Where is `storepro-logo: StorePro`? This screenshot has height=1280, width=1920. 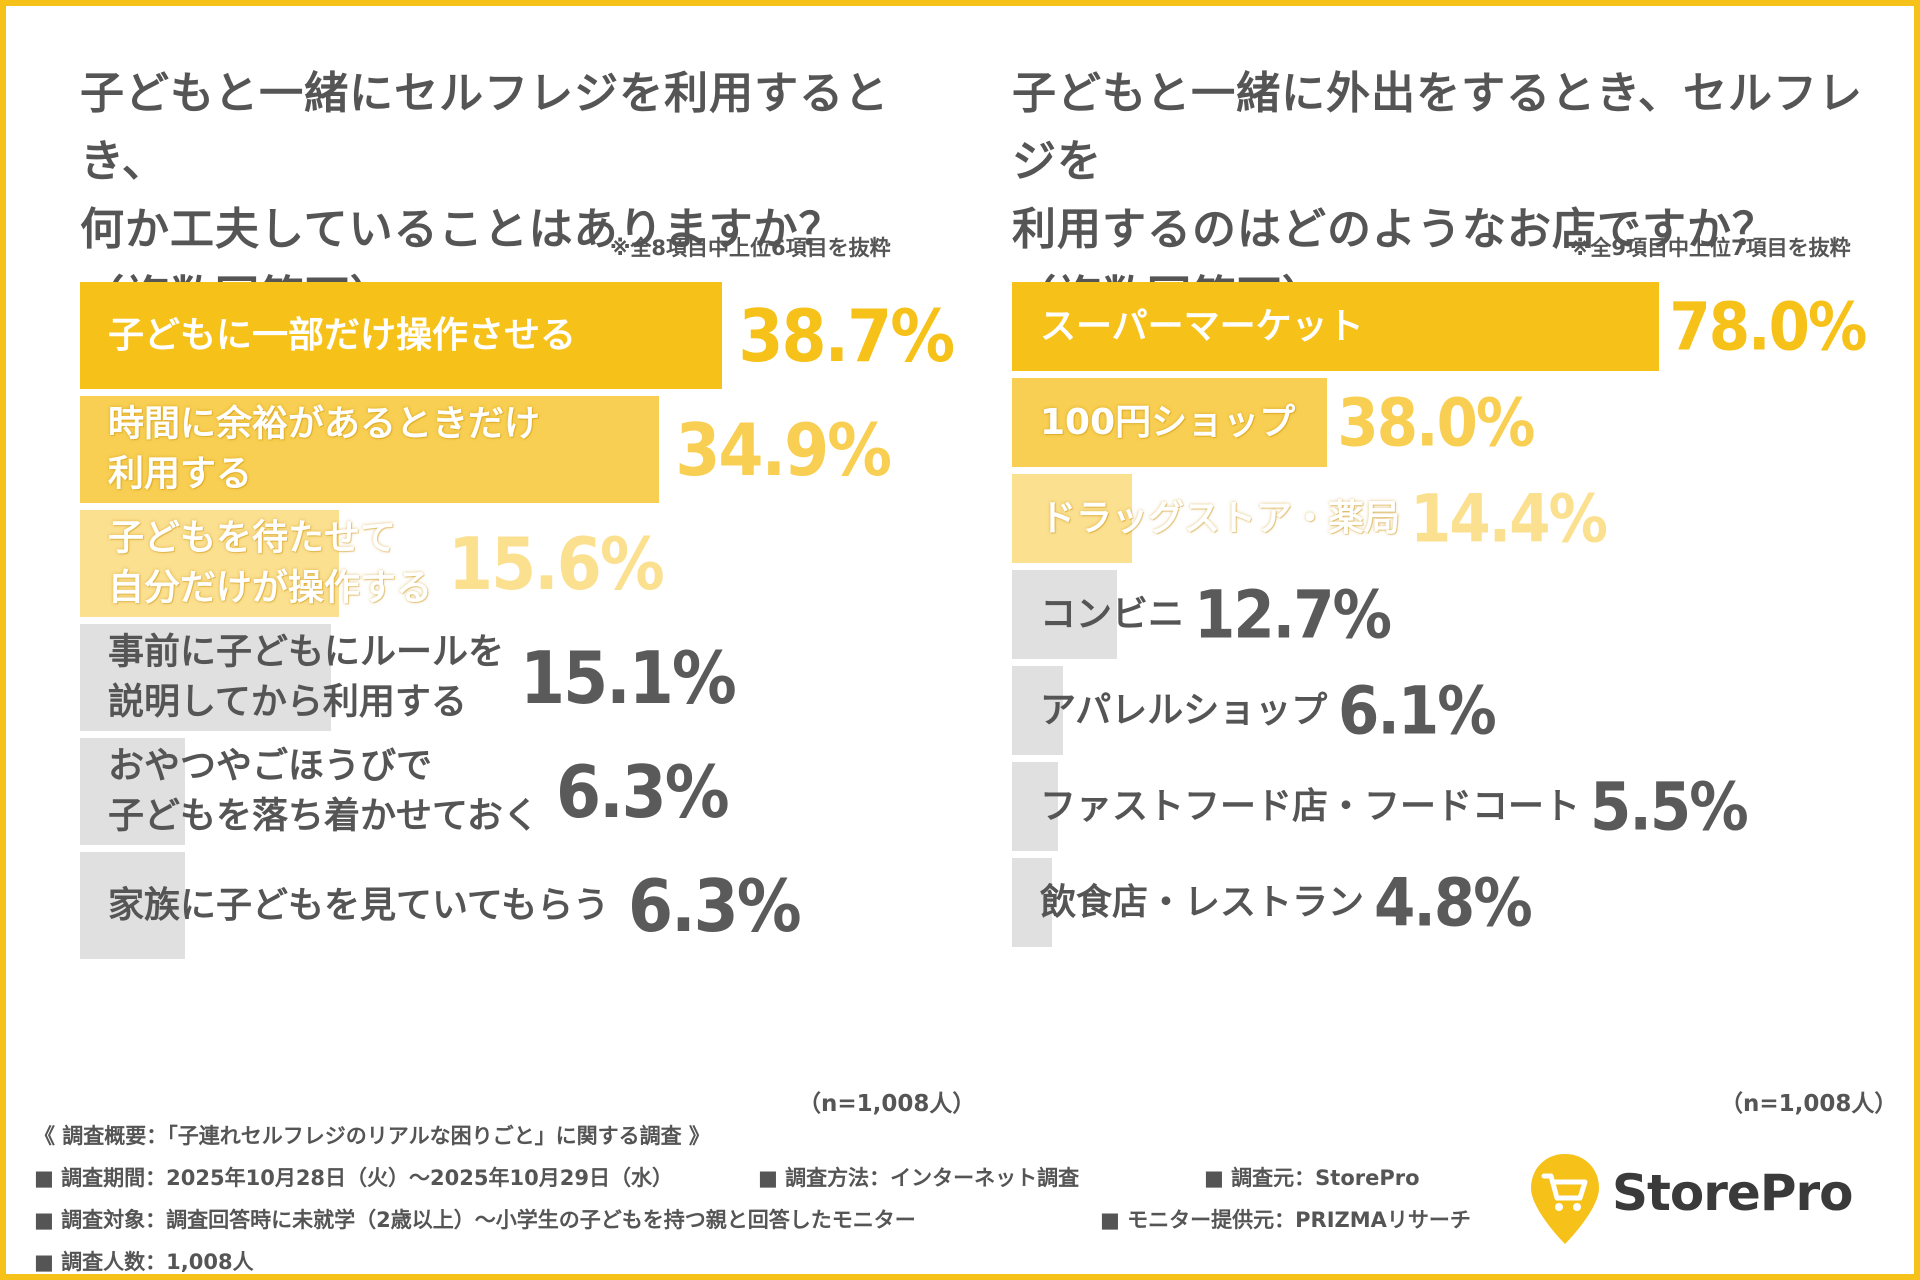
storepro-logo: StorePro is located at coordinates (1718, 1202).